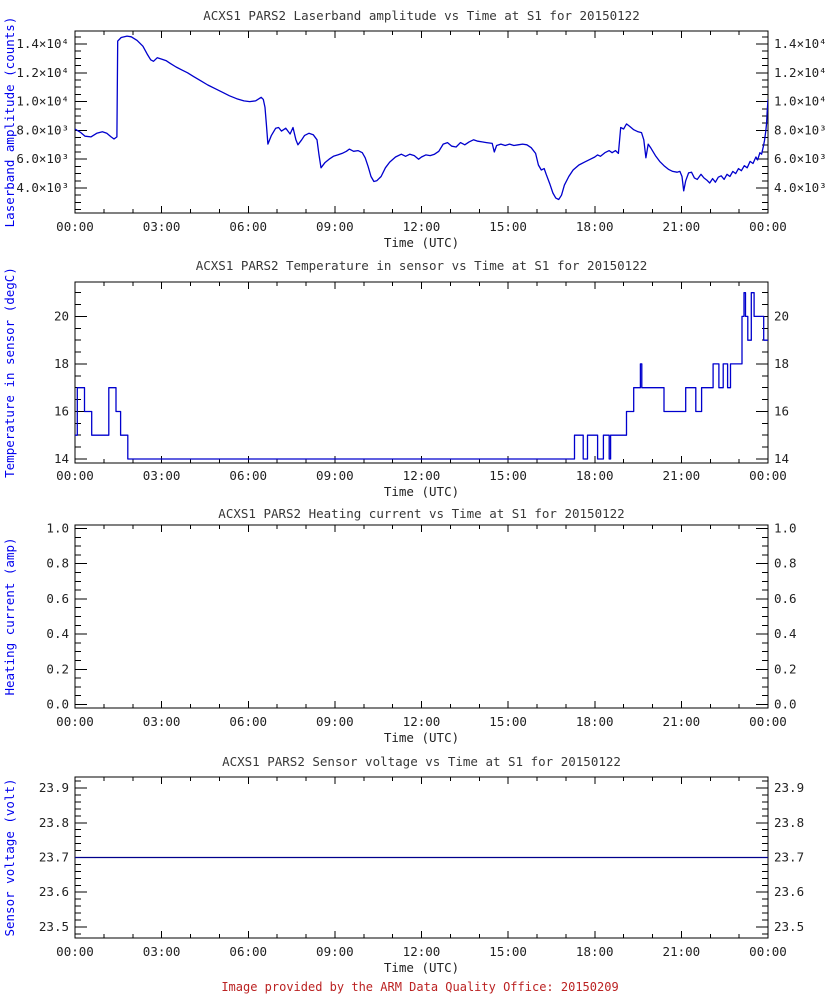 The height and width of the screenshot is (1000, 840). Describe the element at coordinates (61, 458) in the screenshot. I see `y-tick-label-left: 14` at that location.